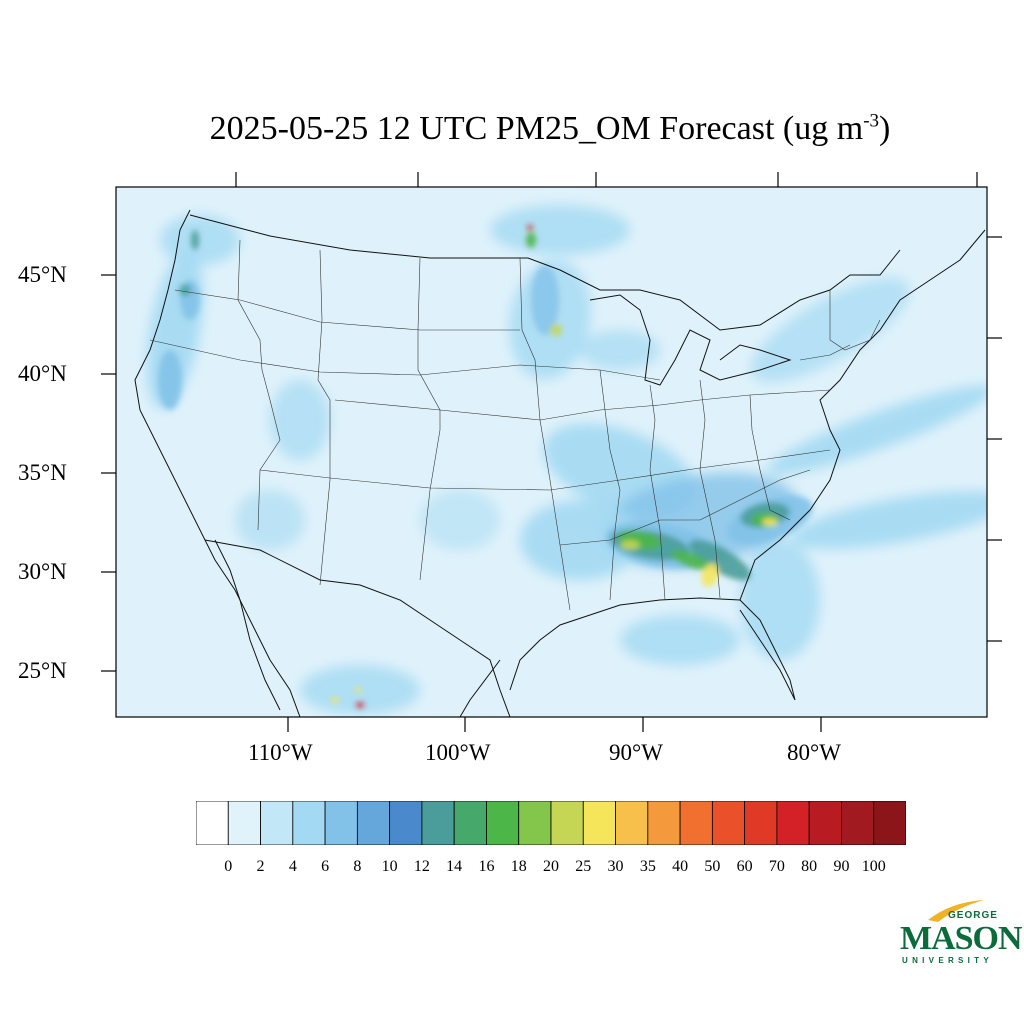 The image size is (1024, 1024). Describe the element at coordinates (292, 866) in the screenshot. I see `colorbar-tick-label: 4` at that location.